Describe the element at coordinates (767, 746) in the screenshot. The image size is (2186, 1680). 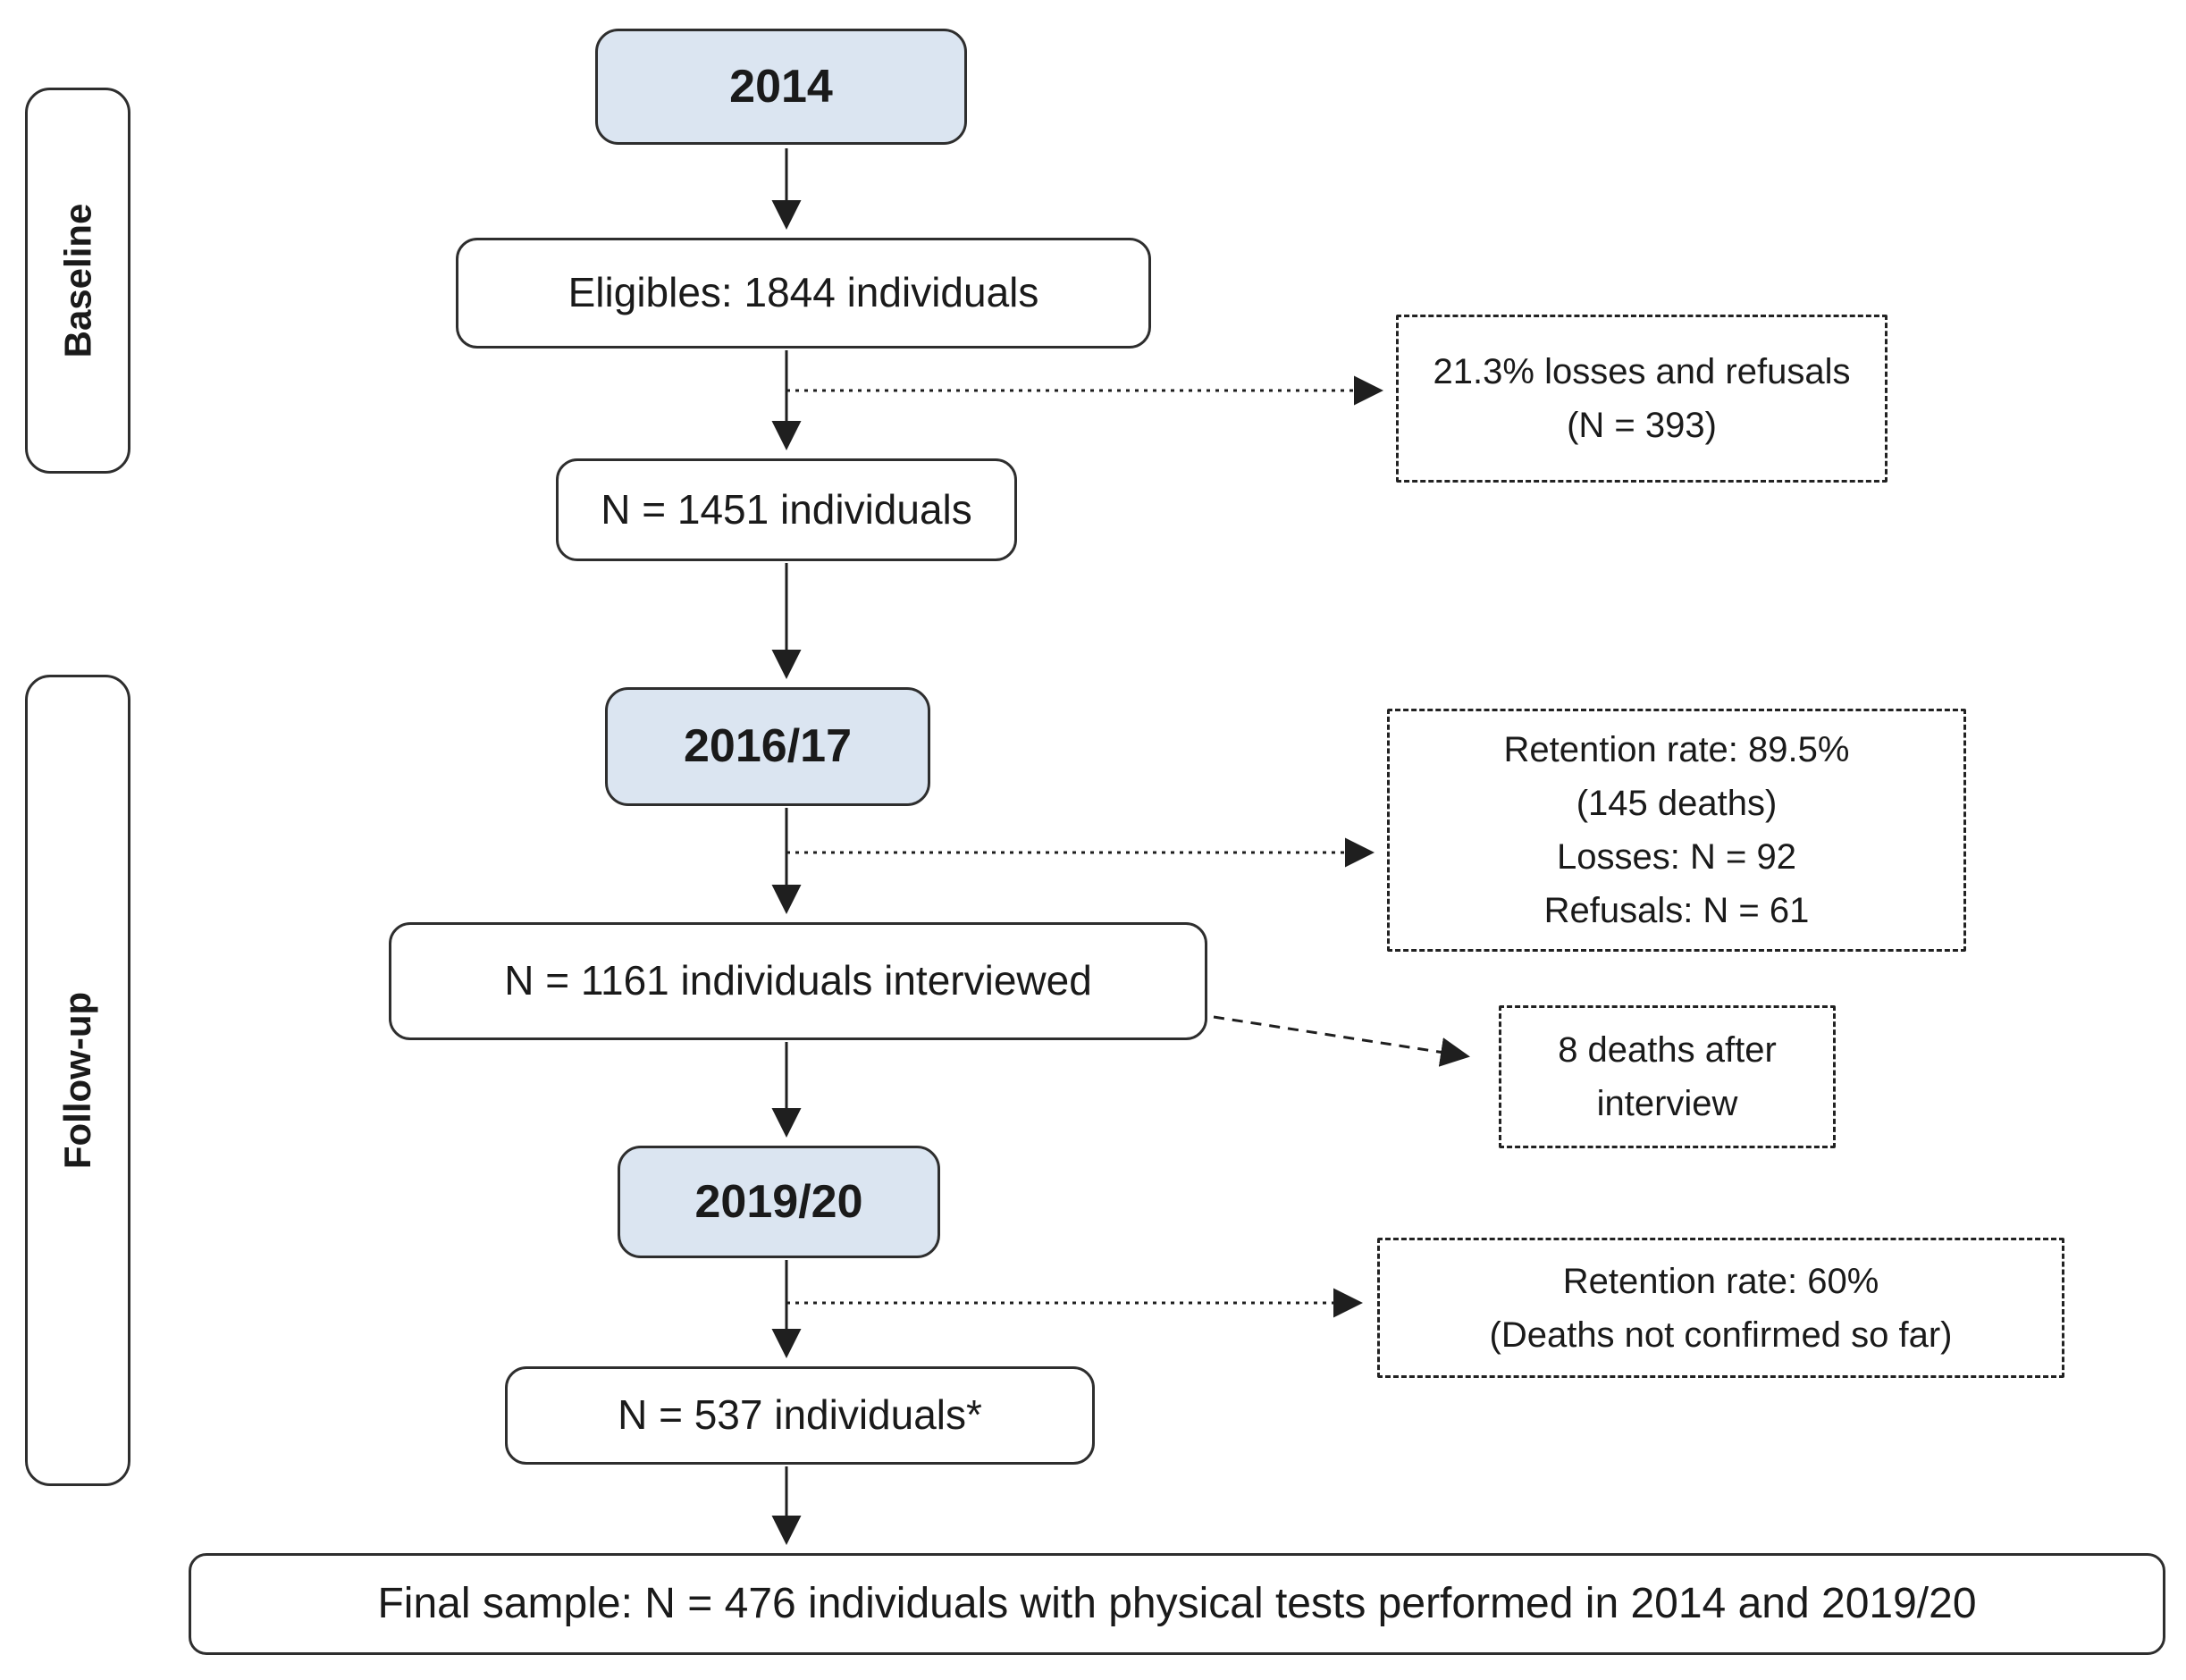
I see `node-year-2016-17: 2016/17` at that location.